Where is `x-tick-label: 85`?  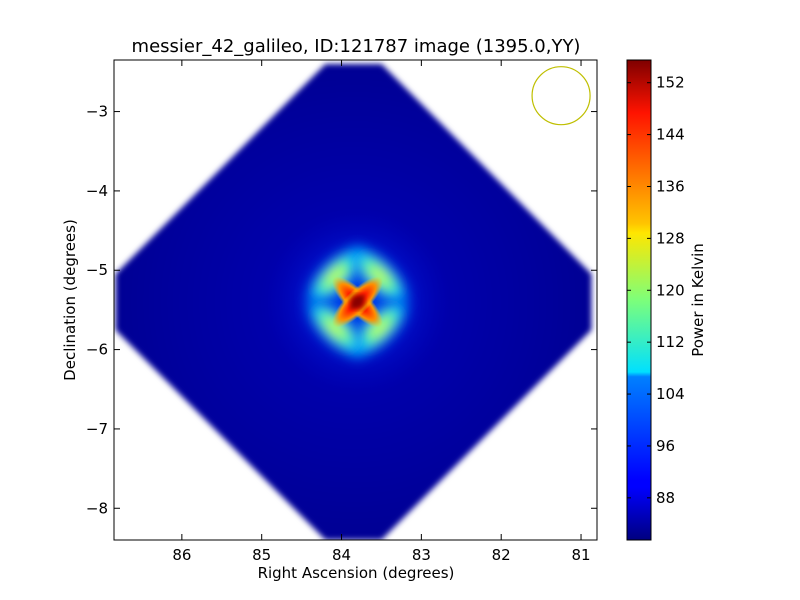
x-tick-label: 85 is located at coordinates (261, 555).